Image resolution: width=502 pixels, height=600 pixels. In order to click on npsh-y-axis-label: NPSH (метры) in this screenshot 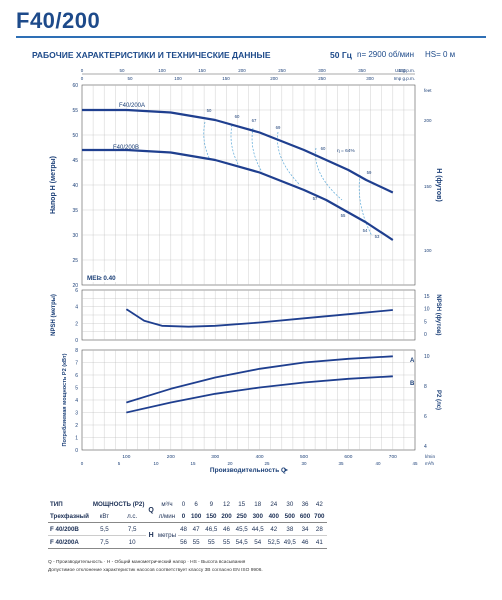, I will do `click(54, 315)`.